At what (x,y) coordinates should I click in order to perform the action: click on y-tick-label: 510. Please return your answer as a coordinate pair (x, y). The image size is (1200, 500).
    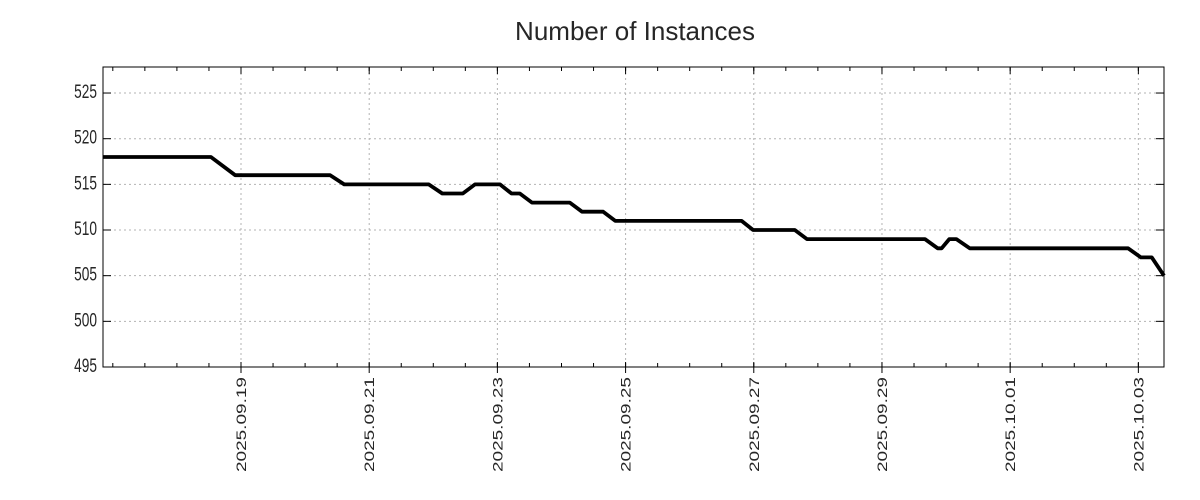
    Looking at the image, I should click on (85, 229).